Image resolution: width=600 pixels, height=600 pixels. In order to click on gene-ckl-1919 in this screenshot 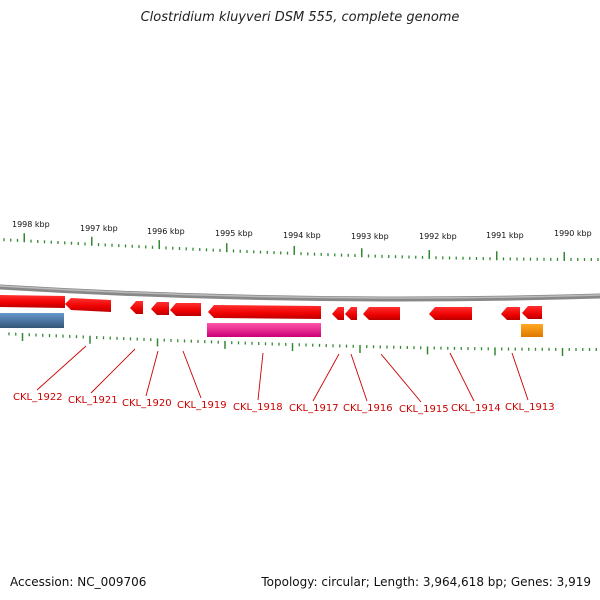, I will do `click(185, 309)`.